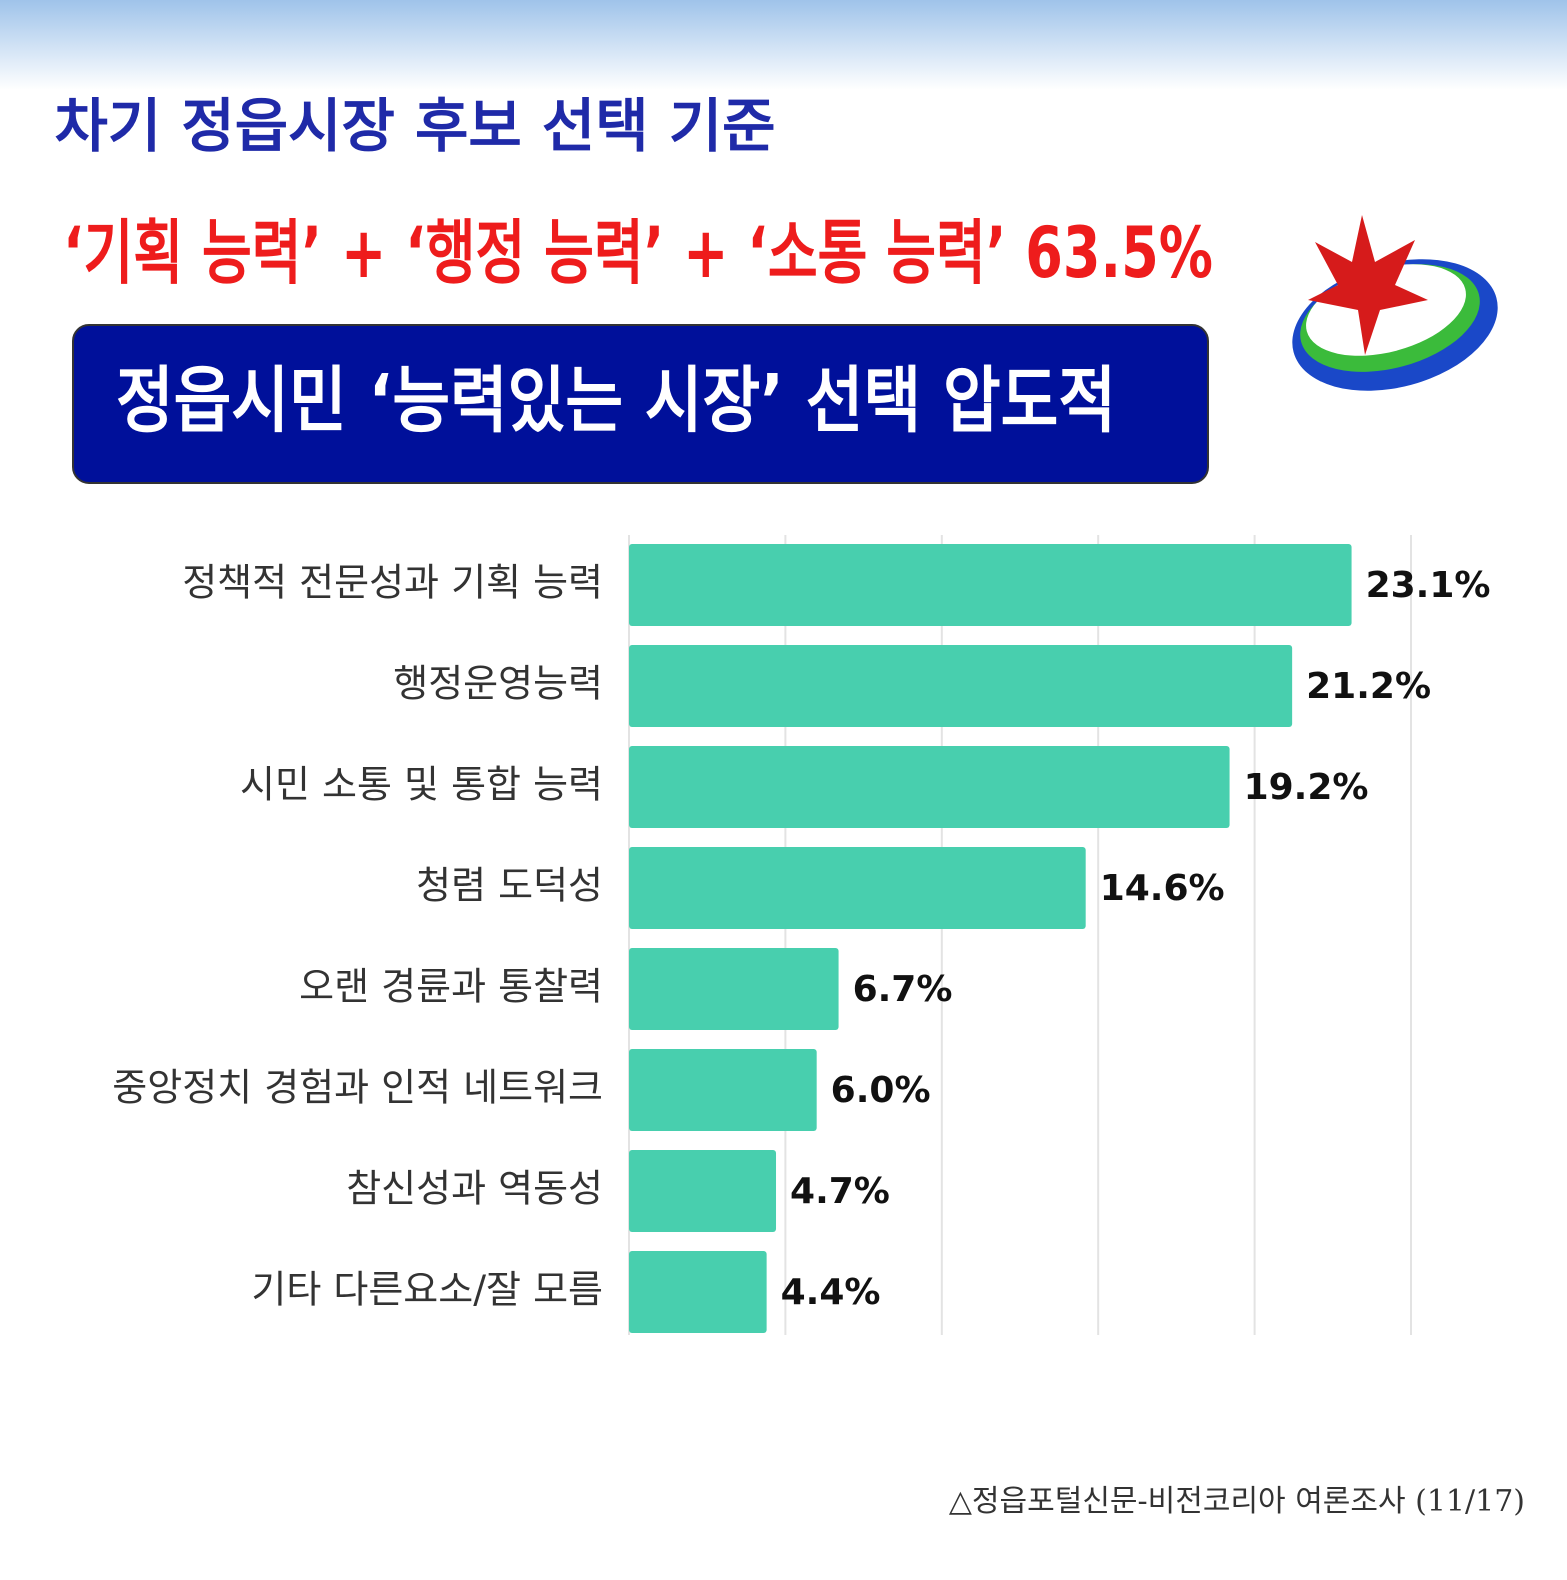 This screenshot has height=1580, width=1567. What do you see at coordinates (1237, 1501) in the screenshot?
I see `source: △정읍포털신문-비전코리아 여론조사 (11/17)` at bounding box center [1237, 1501].